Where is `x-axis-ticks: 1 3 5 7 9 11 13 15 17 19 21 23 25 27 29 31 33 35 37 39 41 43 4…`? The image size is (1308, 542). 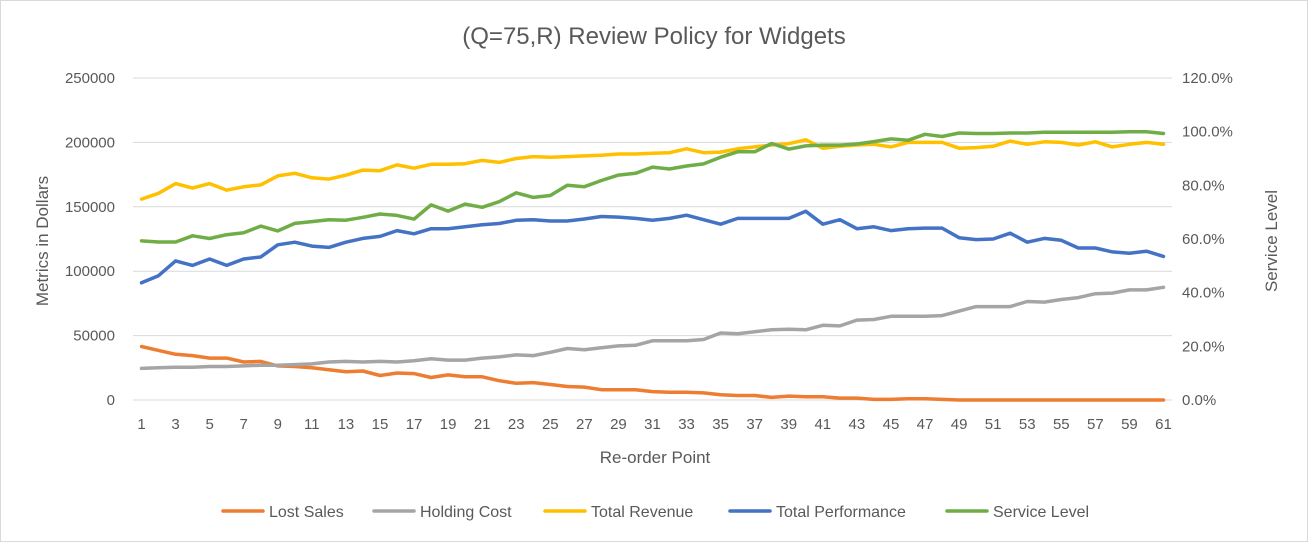 x-axis-ticks: 1 3 5 7 9 11 13 15 17 19 21 23 25 27 29 31 33 35 37 39 41 43 4… is located at coordinates (654, 424).